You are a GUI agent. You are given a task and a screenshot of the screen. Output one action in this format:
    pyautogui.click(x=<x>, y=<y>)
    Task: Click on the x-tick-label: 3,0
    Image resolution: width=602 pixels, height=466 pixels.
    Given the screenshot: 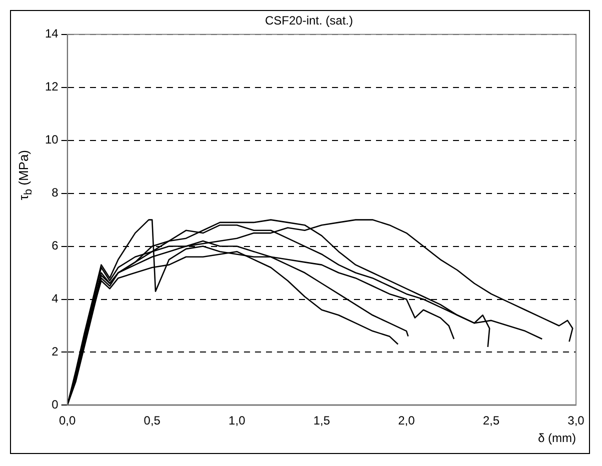 What is the action you would take?
    pyautogui.click(x=576, y=421)
    